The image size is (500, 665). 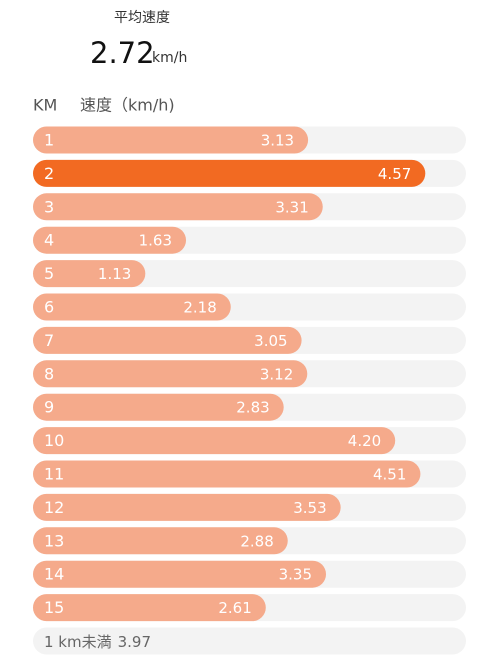 I want to click on summary-unit: km/h, so click(x=169, y=58).